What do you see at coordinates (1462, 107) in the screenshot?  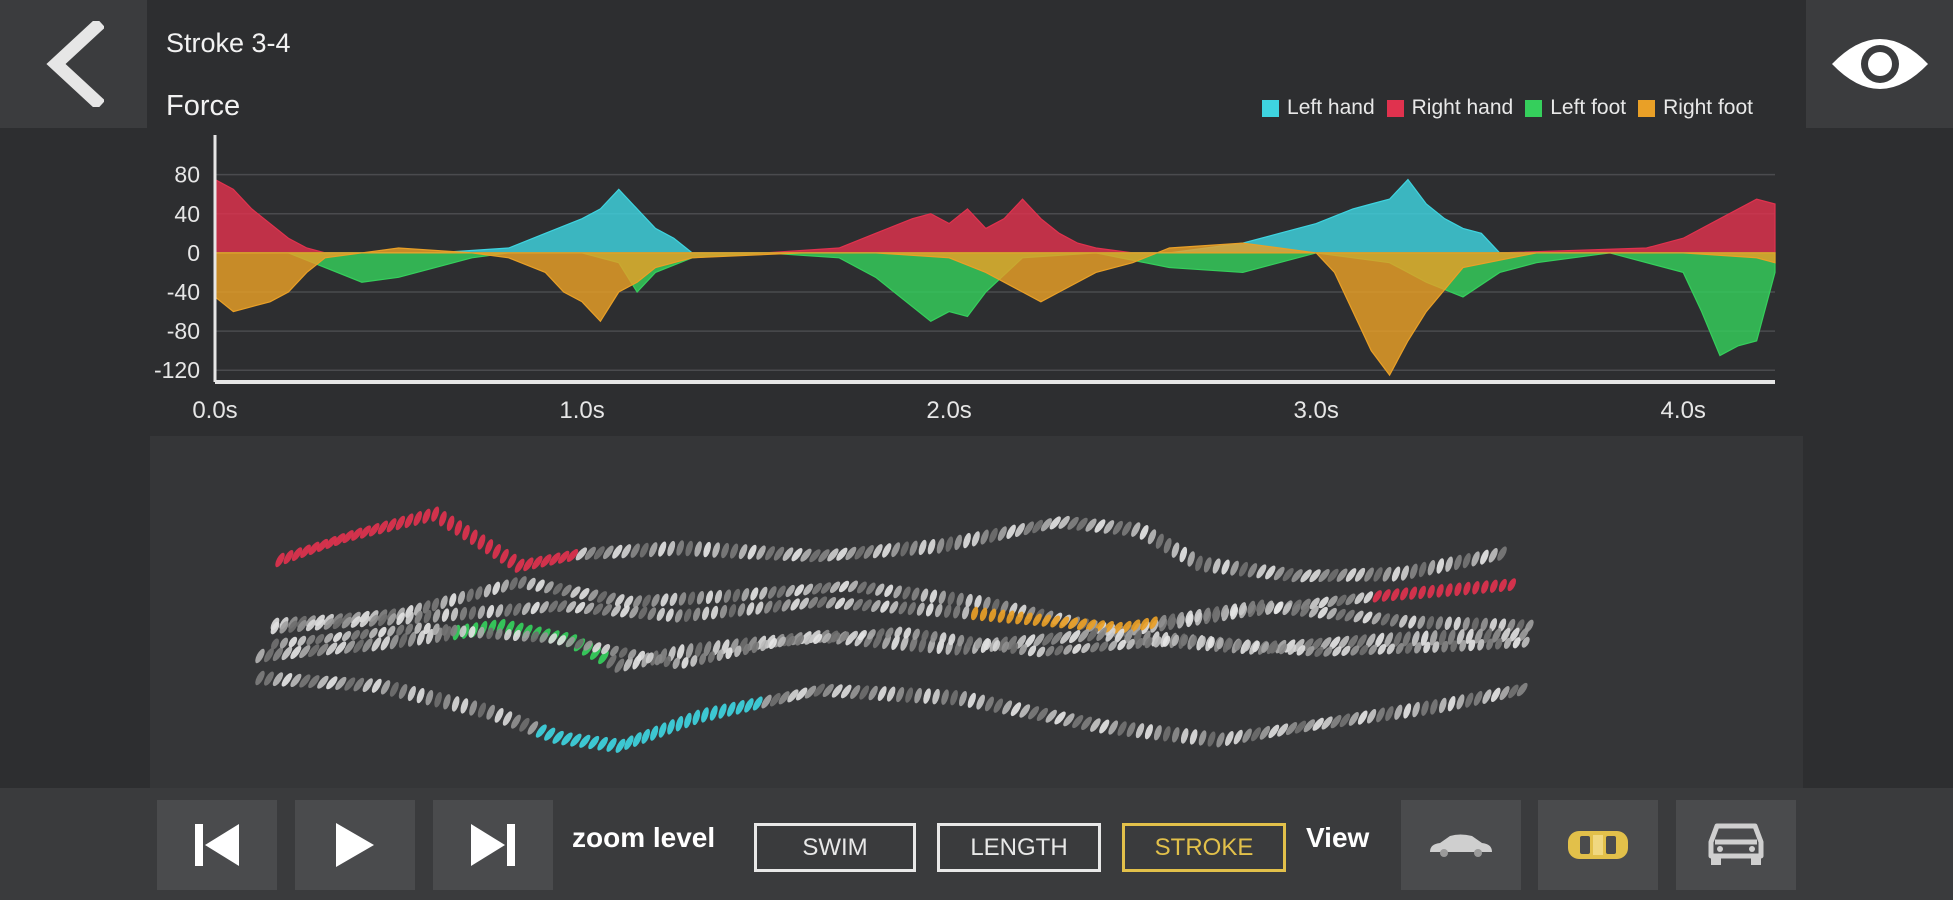 I see `legend-label-right-hand: Right hand` at bounding box center [1462, 107].